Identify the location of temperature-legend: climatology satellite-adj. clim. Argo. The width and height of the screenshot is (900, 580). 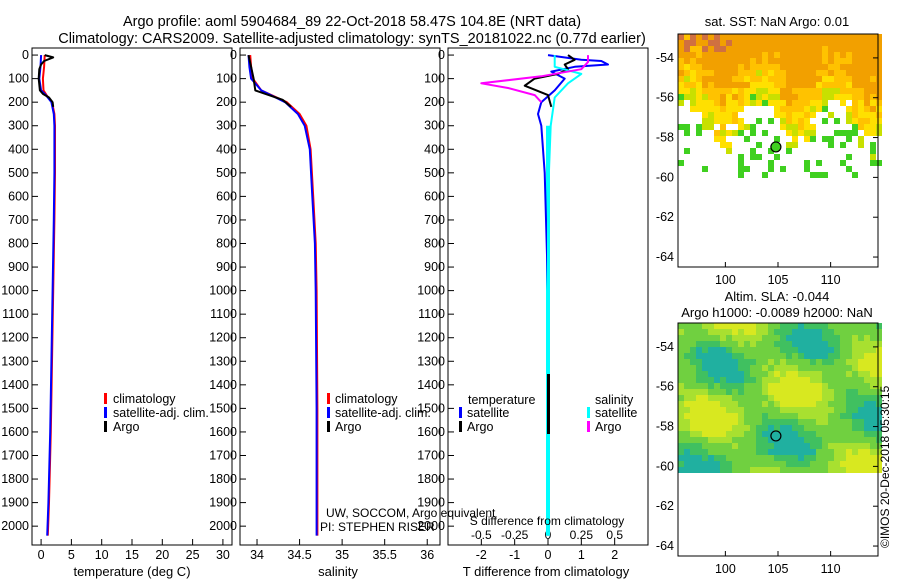
(156, 413).